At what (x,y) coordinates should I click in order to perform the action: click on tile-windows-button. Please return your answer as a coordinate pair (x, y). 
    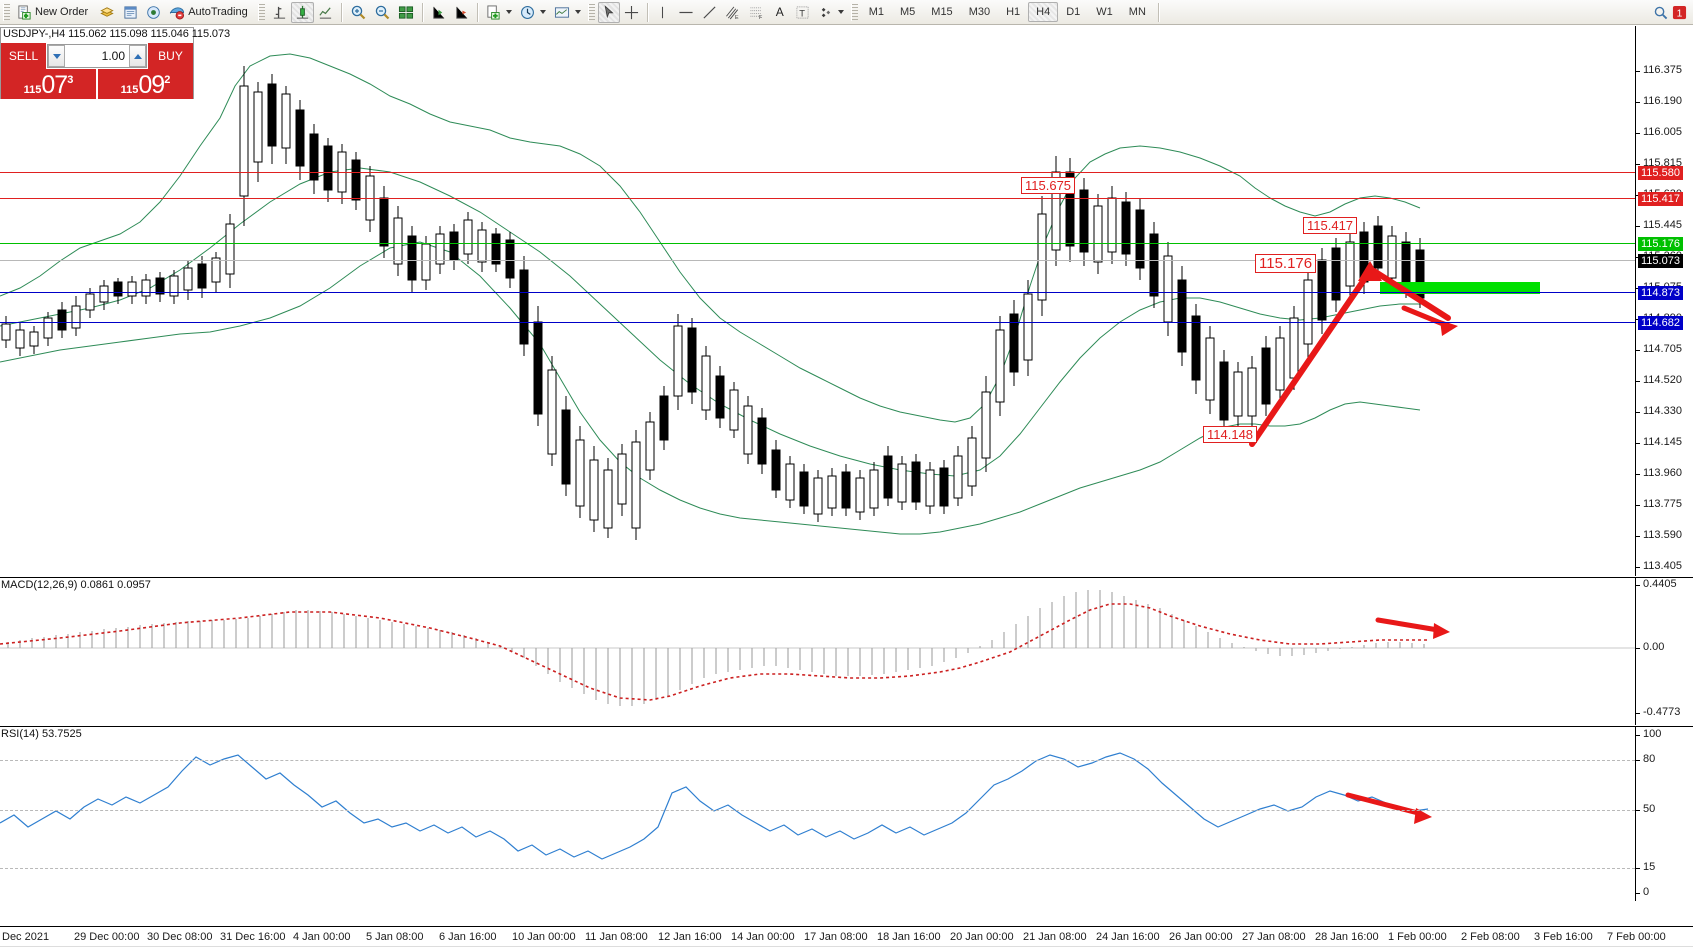
    Looking at the image, I should click on (406, 12).